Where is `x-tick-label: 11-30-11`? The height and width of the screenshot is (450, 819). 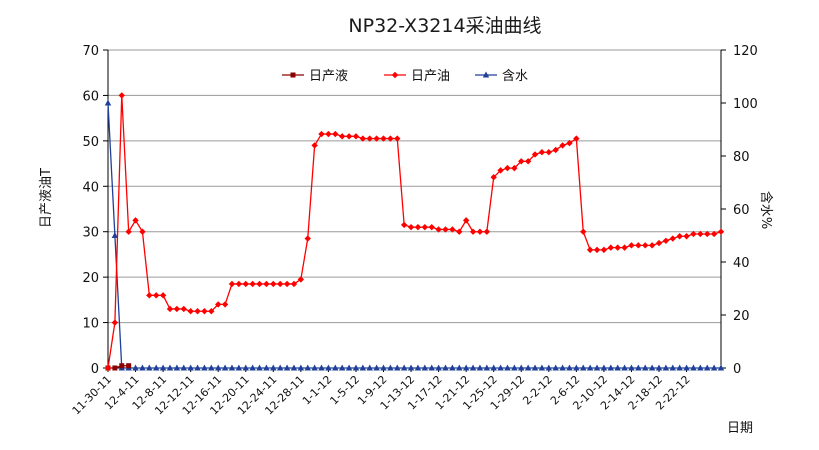 x-tick-label: 11-30-11 is located at coordinates (92, 395).